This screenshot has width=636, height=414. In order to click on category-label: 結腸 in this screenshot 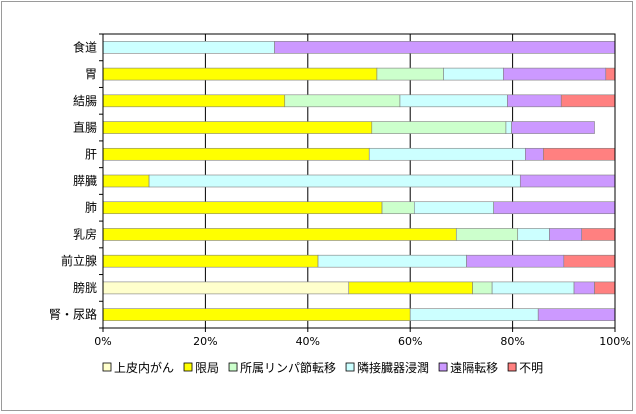, I will do `click(85, 101)`.